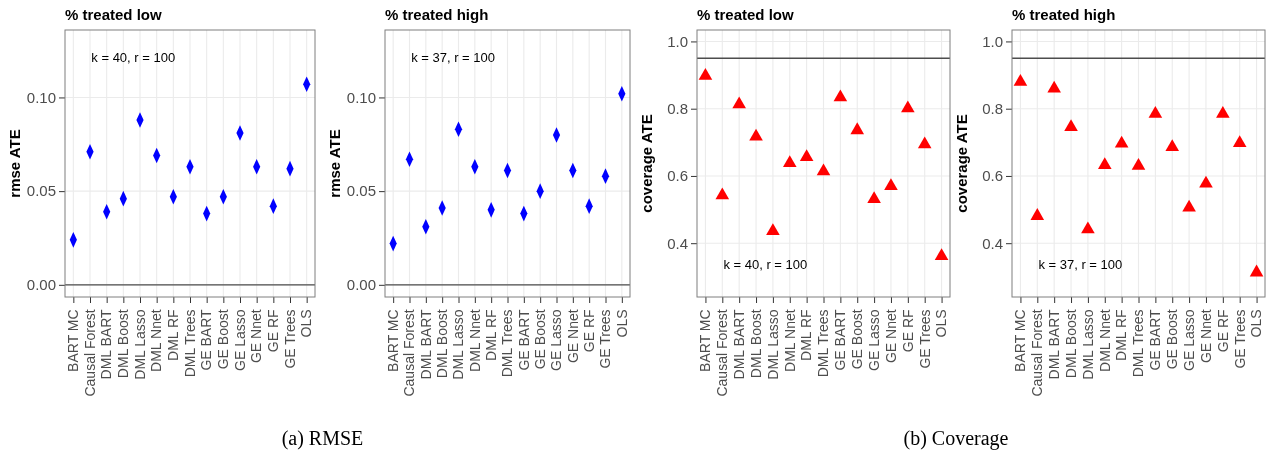  Describe the element at coordinates (322, 438) in the screenshot. I see `text: (a) RMSE` at that location.